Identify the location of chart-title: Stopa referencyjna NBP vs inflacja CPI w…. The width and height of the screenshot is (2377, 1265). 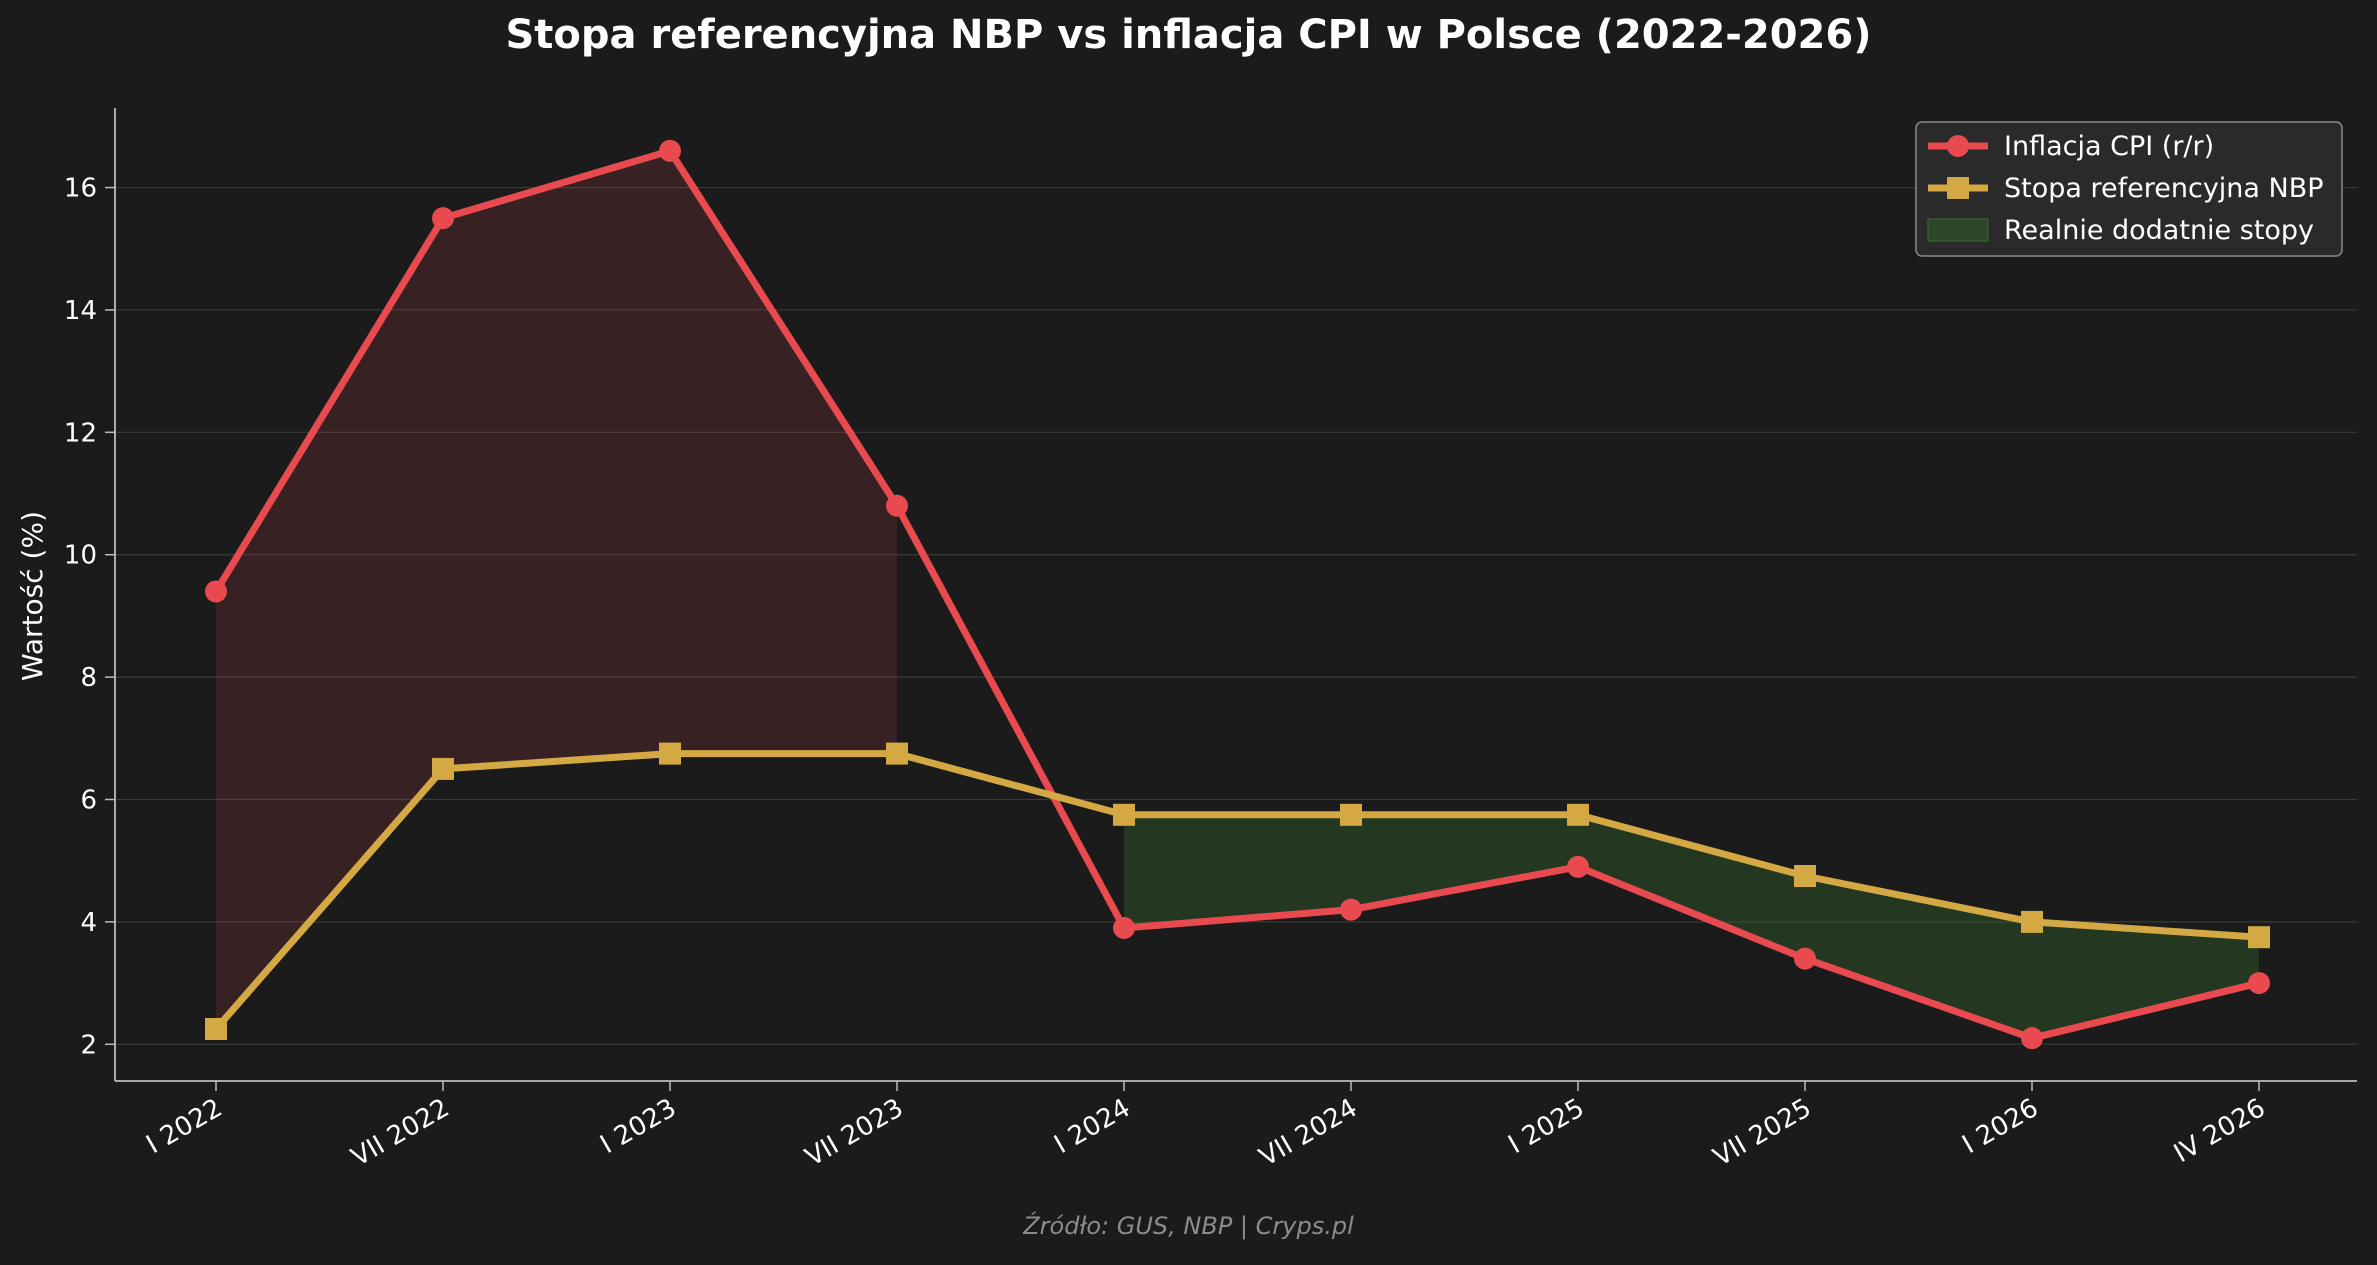
(1188, 35).